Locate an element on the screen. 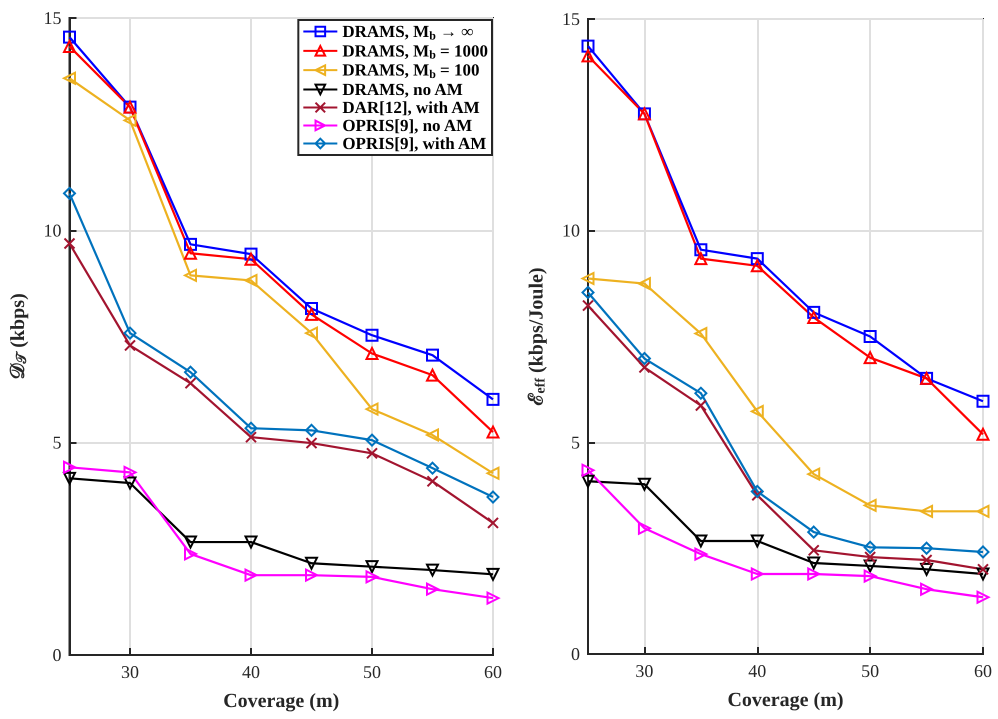 This screenshot has width=998, height=719. legend-label: DRAMS, no AM is located at coordinates (402, 89).